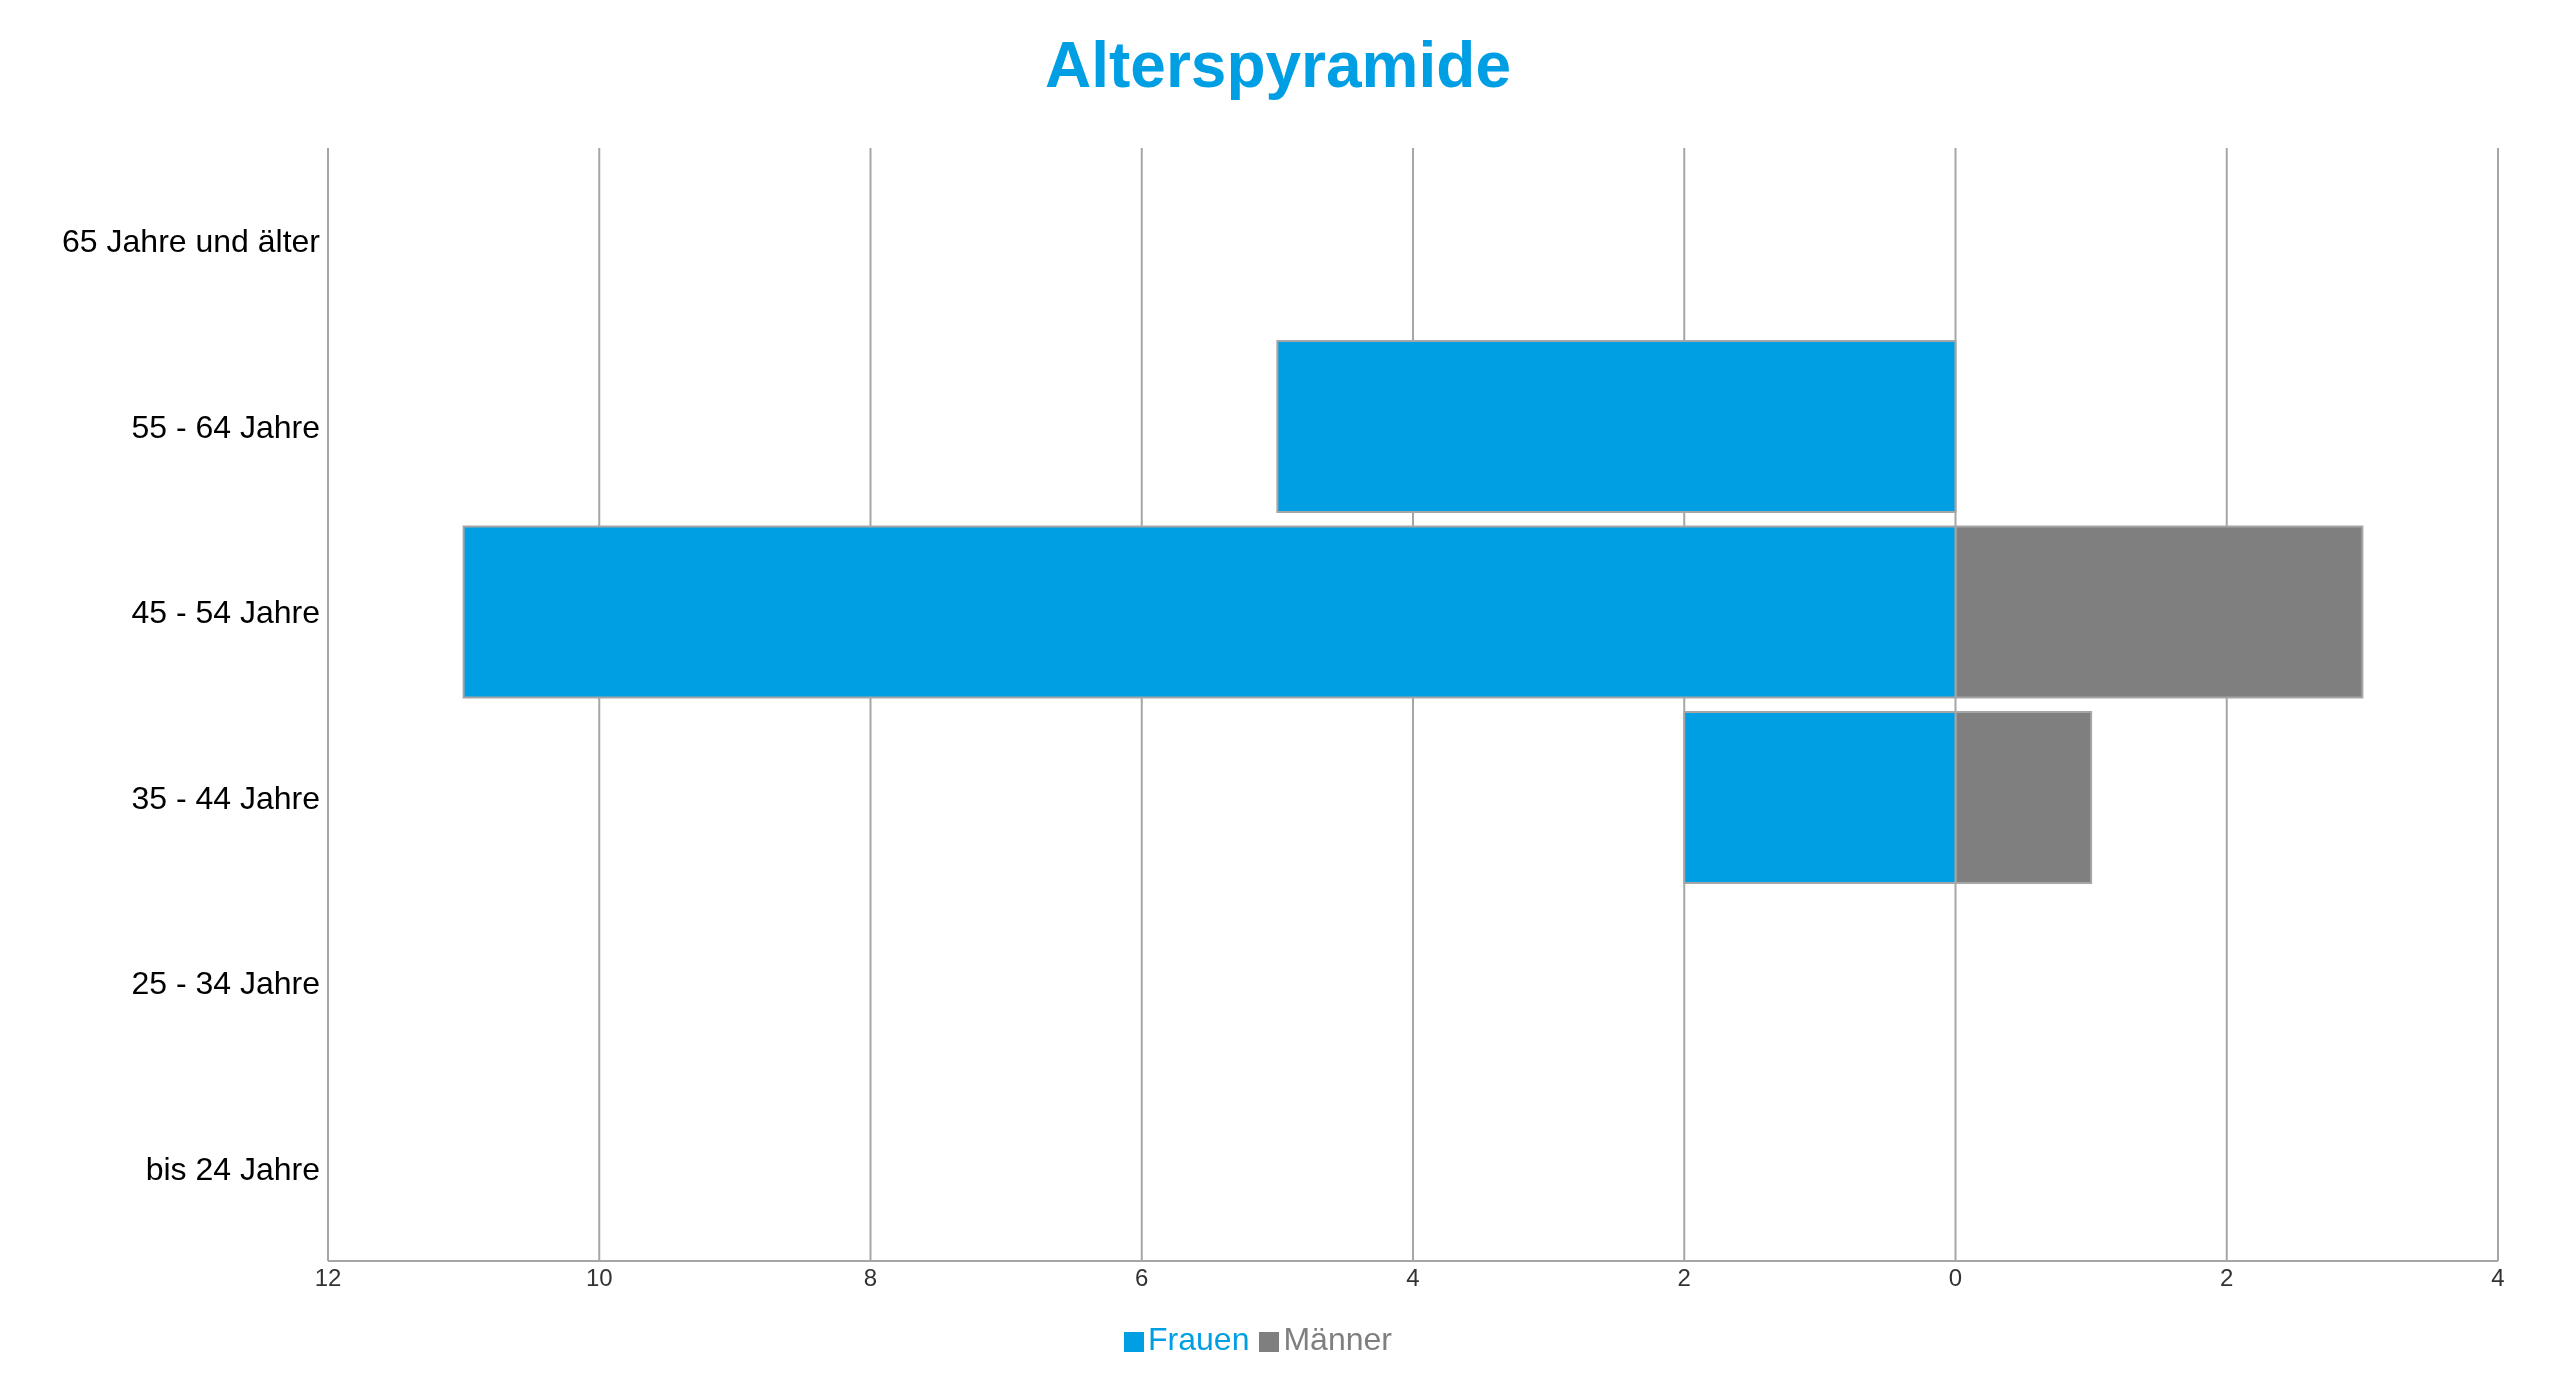 This screenshot has width=2569, height=1392. Describe the element at coordinates (225, 612) in the screenshot. I see `y-tick-label: 45 - 54 Jahre` at that location.